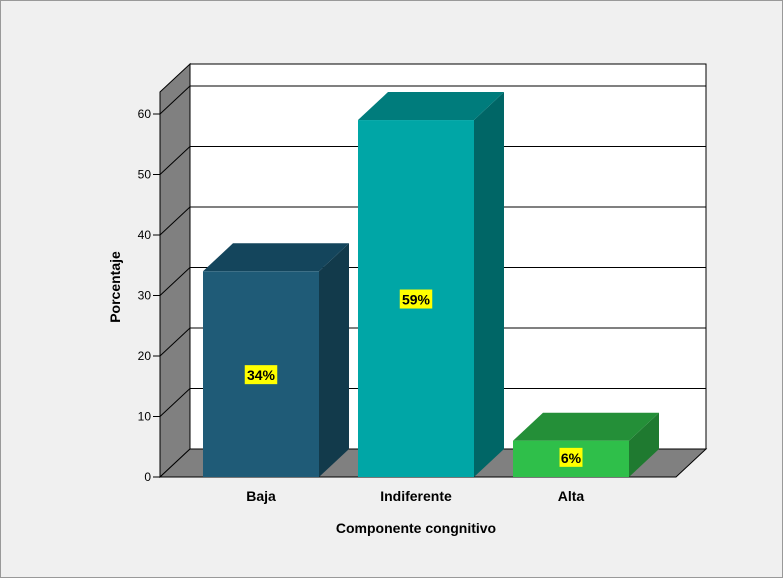  I want to click on data-label: 6%, so click(571, 458).